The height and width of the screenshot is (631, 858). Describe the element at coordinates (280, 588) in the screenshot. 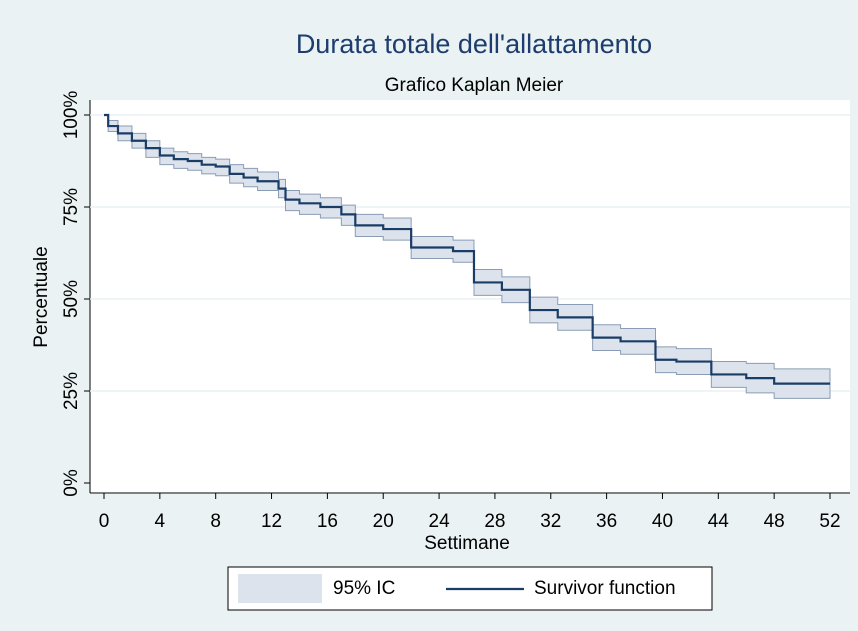

I see `legend-swatch-ci` at that location.